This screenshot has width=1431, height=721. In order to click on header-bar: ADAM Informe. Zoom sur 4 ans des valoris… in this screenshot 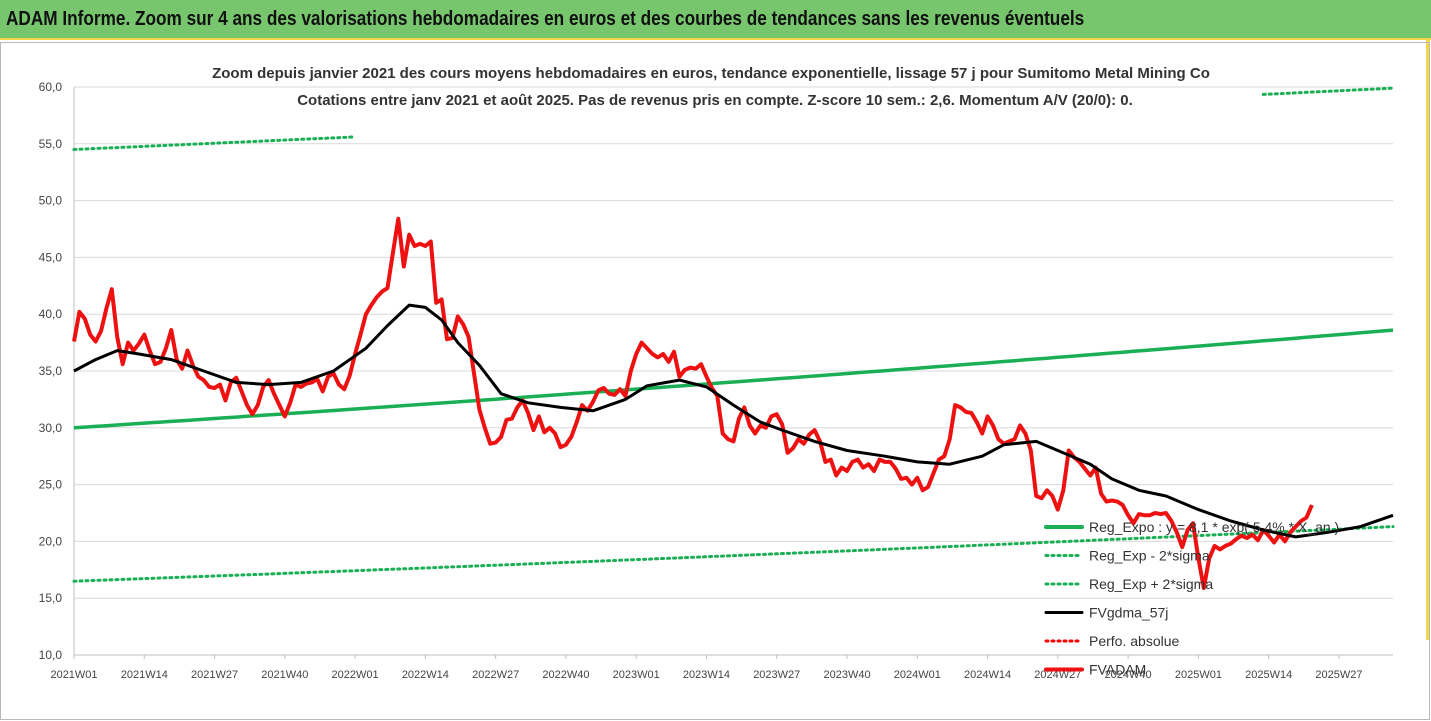, I will do `click(715, 20)`.